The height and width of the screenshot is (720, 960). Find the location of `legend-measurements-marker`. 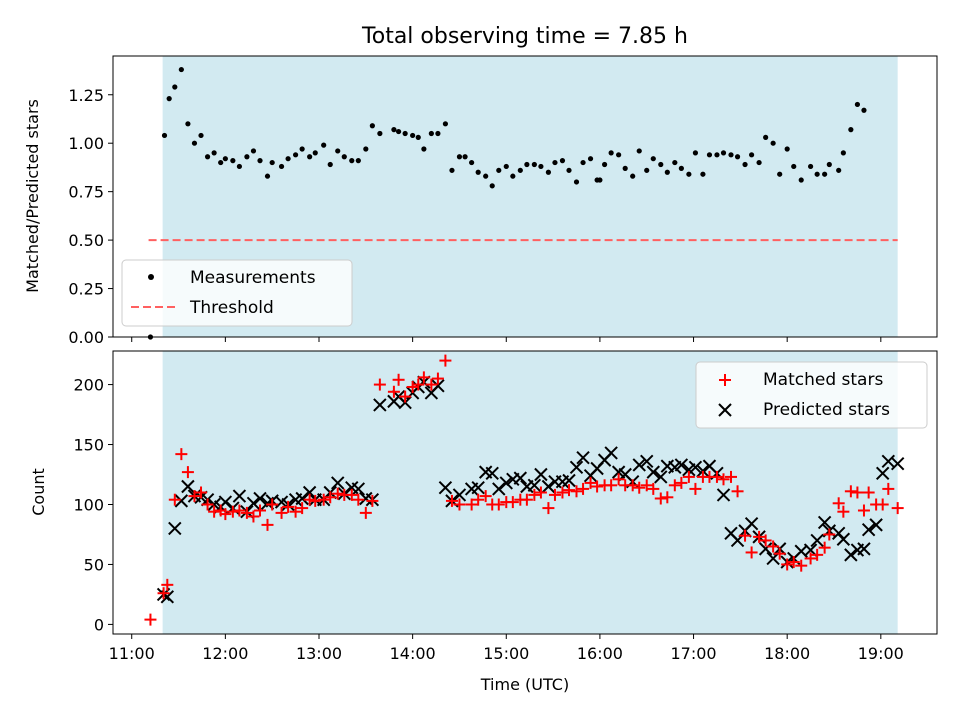

legend-measurements-marker is located at coordinates (151, 277).